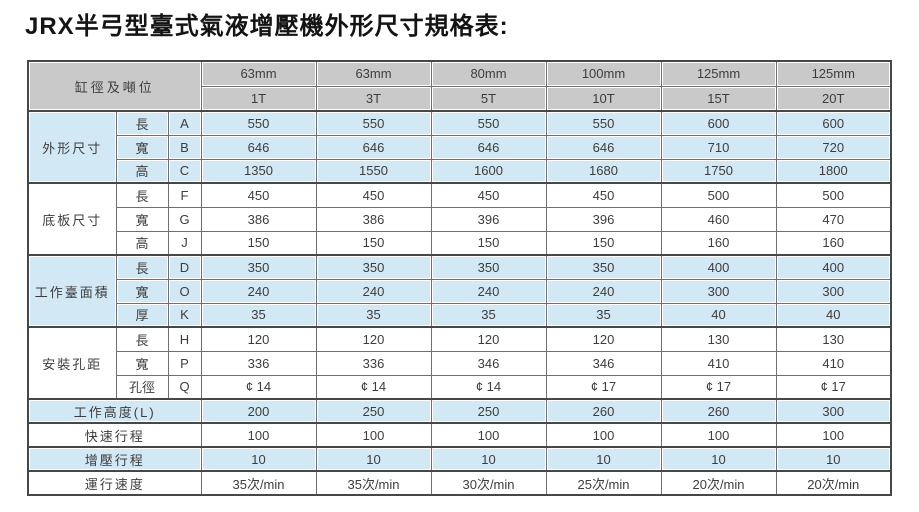 This screenshot has width=919, height=512. What do you see at coordinates (833, 171) in the screenshot?
I see `value-cell: 1800` at bounding box center [833, 171].